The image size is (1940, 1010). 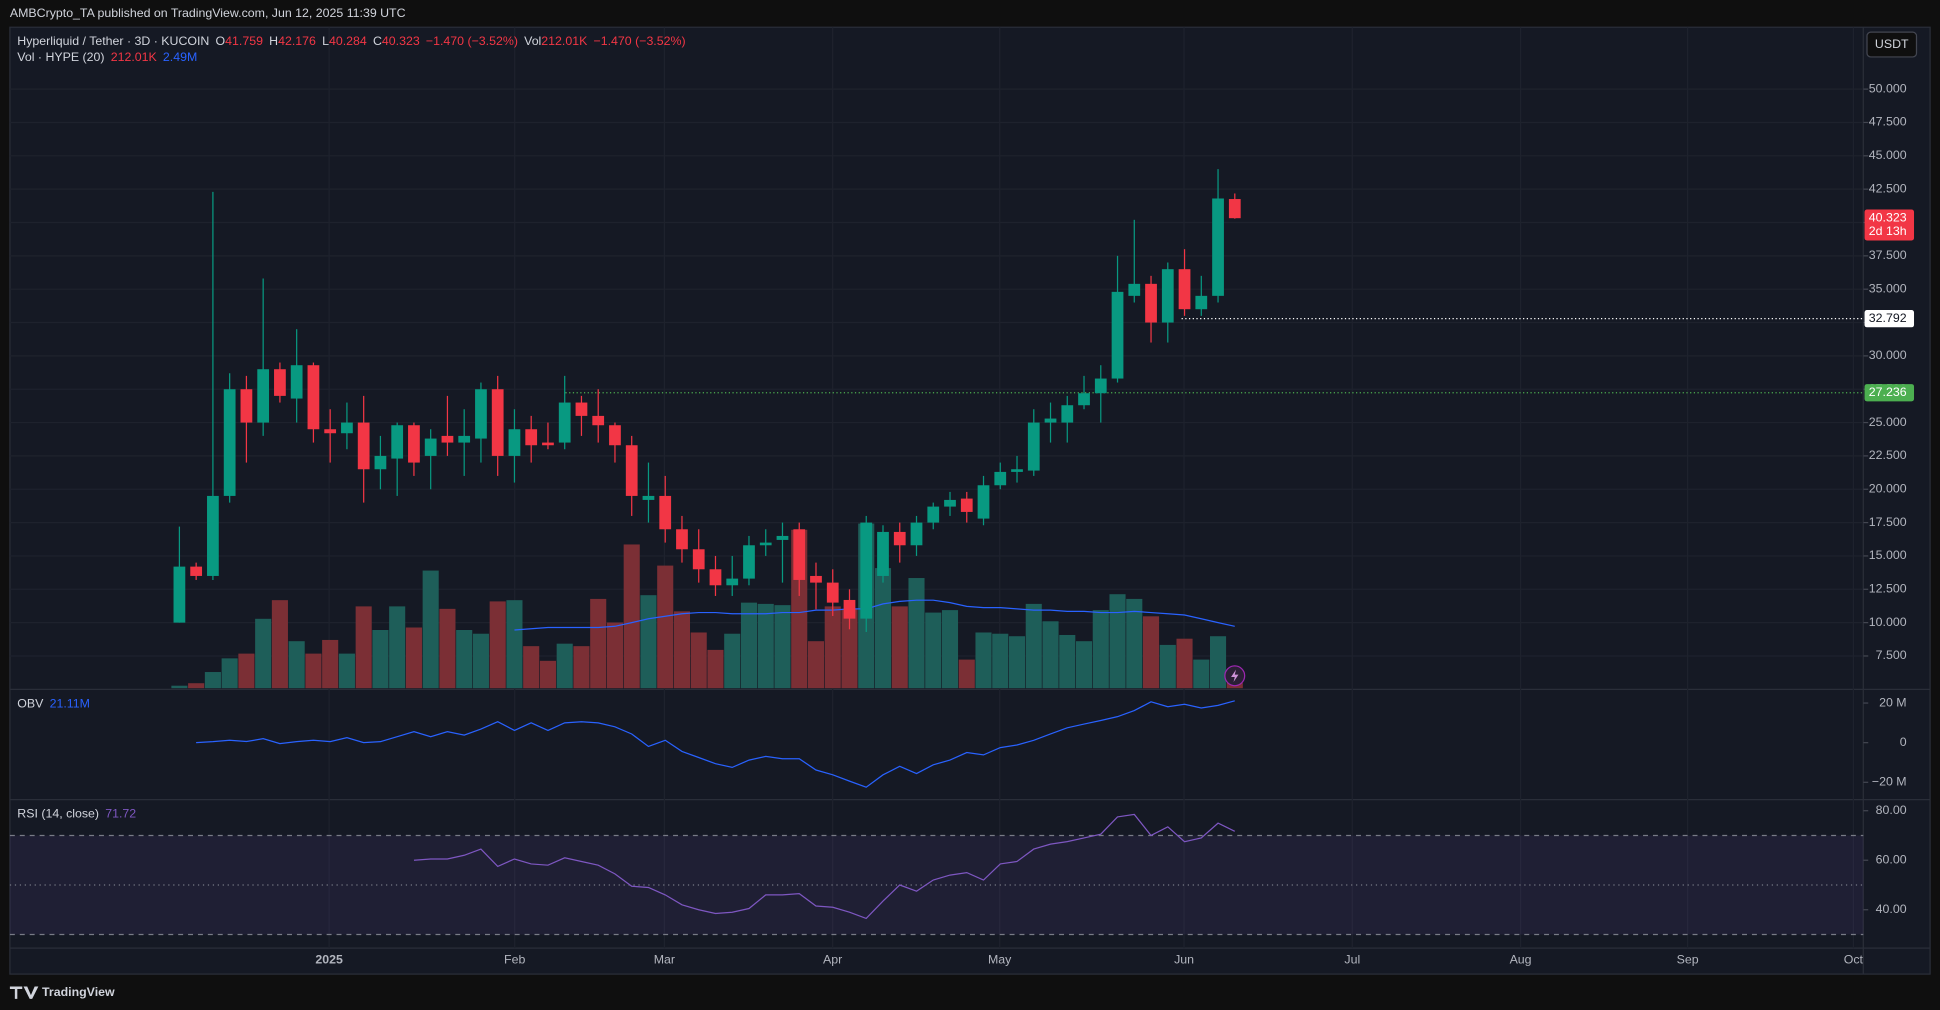 I want to click on y-tick-label: 7.500, so click(x=1891, y=655).